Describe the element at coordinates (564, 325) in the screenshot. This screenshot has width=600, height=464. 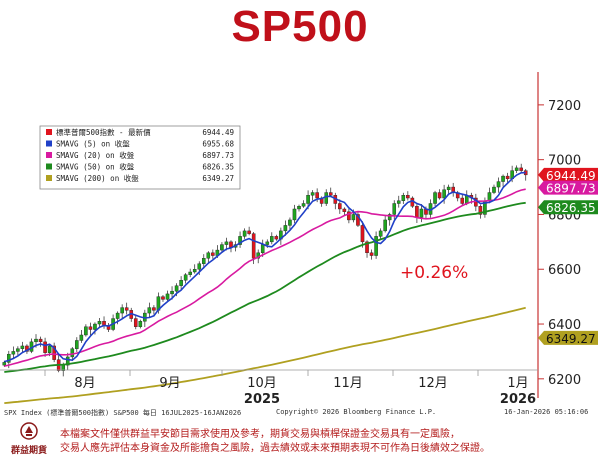
I see `y-tick-label: 6400` at that location.